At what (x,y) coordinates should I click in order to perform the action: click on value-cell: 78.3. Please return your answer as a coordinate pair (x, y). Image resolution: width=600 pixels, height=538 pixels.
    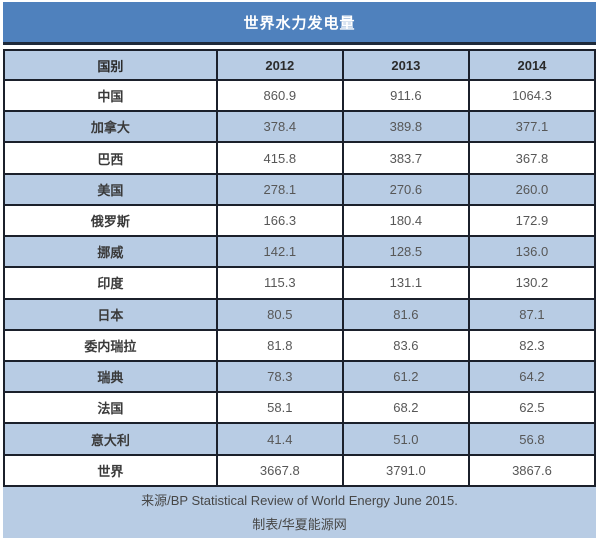
    Looking at the image, I should click on (279, 376).